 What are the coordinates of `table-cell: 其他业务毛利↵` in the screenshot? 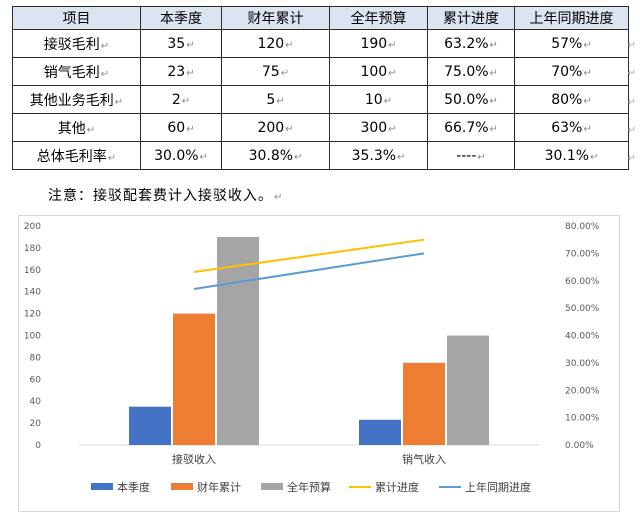 It's located at (76, 99).